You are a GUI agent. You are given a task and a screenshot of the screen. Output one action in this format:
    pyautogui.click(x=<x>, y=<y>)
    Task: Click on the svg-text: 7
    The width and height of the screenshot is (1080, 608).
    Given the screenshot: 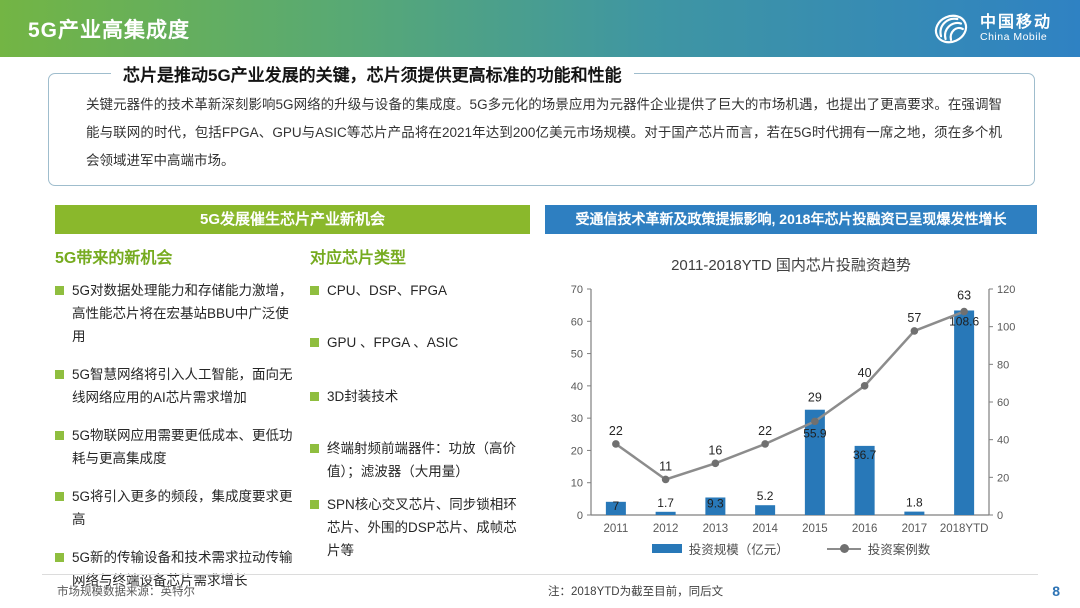 What is the action you would take?
    pyautogui.click(x=616, y=506)
    